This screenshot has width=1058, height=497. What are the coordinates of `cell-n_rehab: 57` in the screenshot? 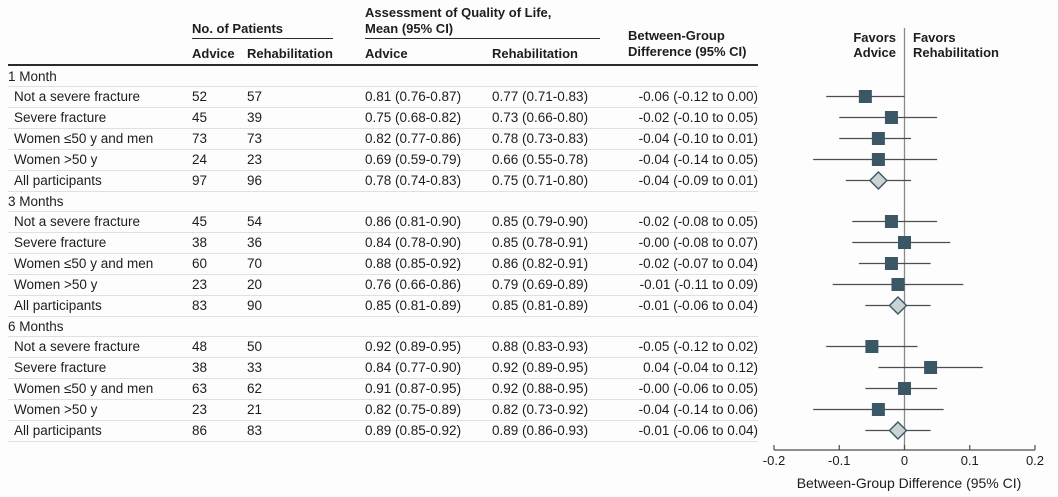 It's located at (255, 96).